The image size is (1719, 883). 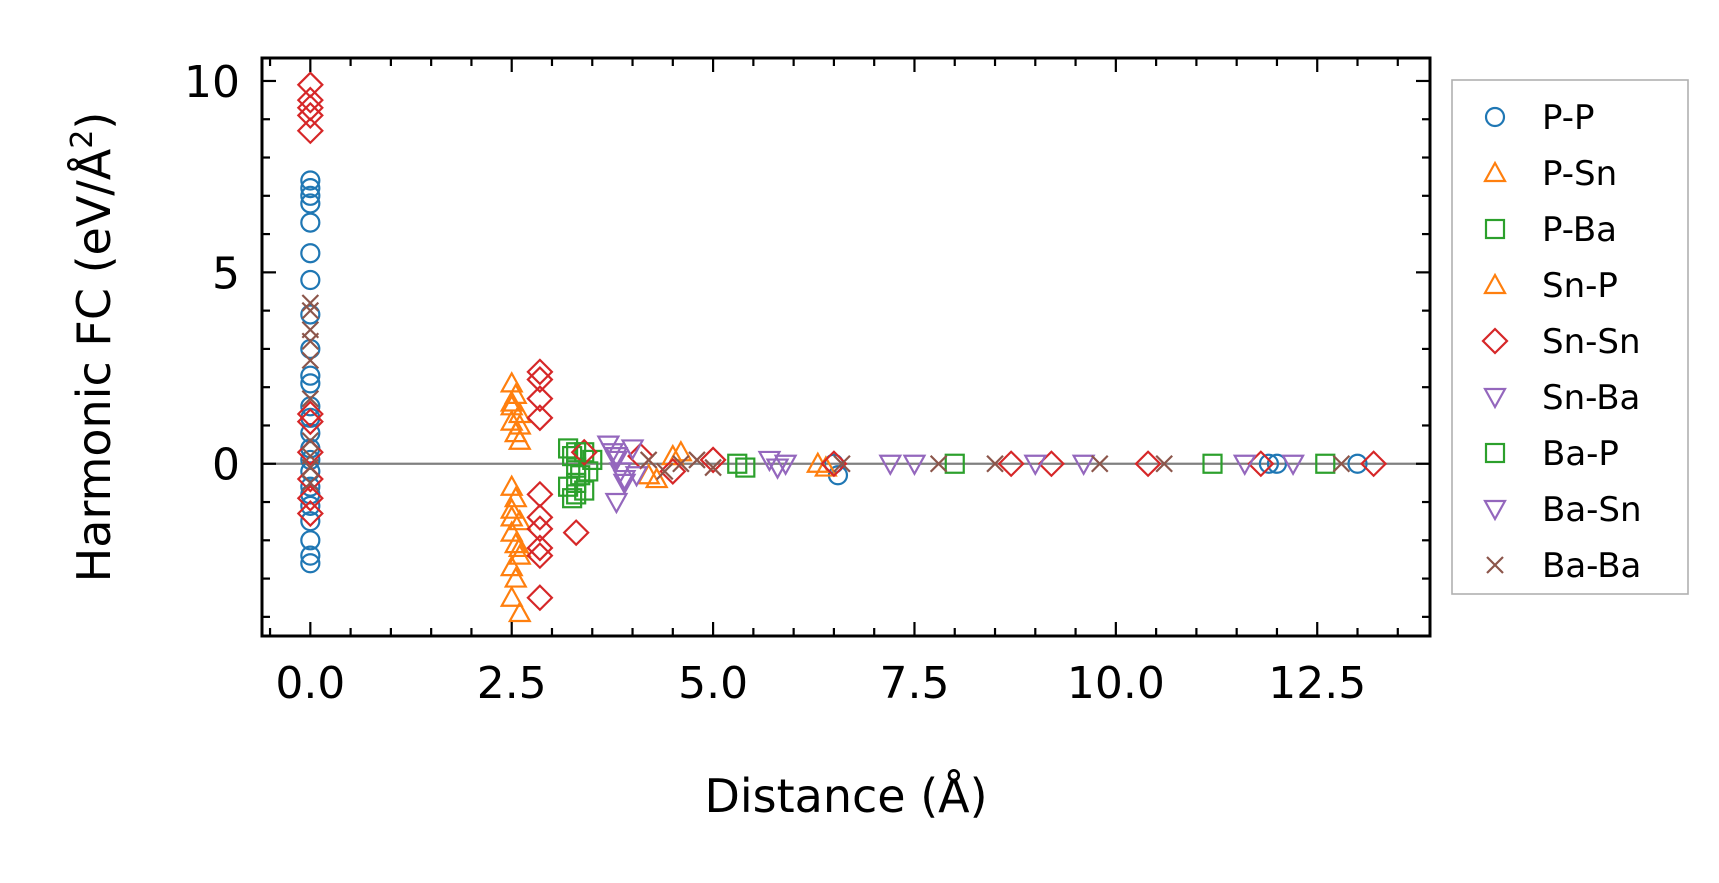 I want to click on x-tick-label: 5.0, so click(x=713, y=683).